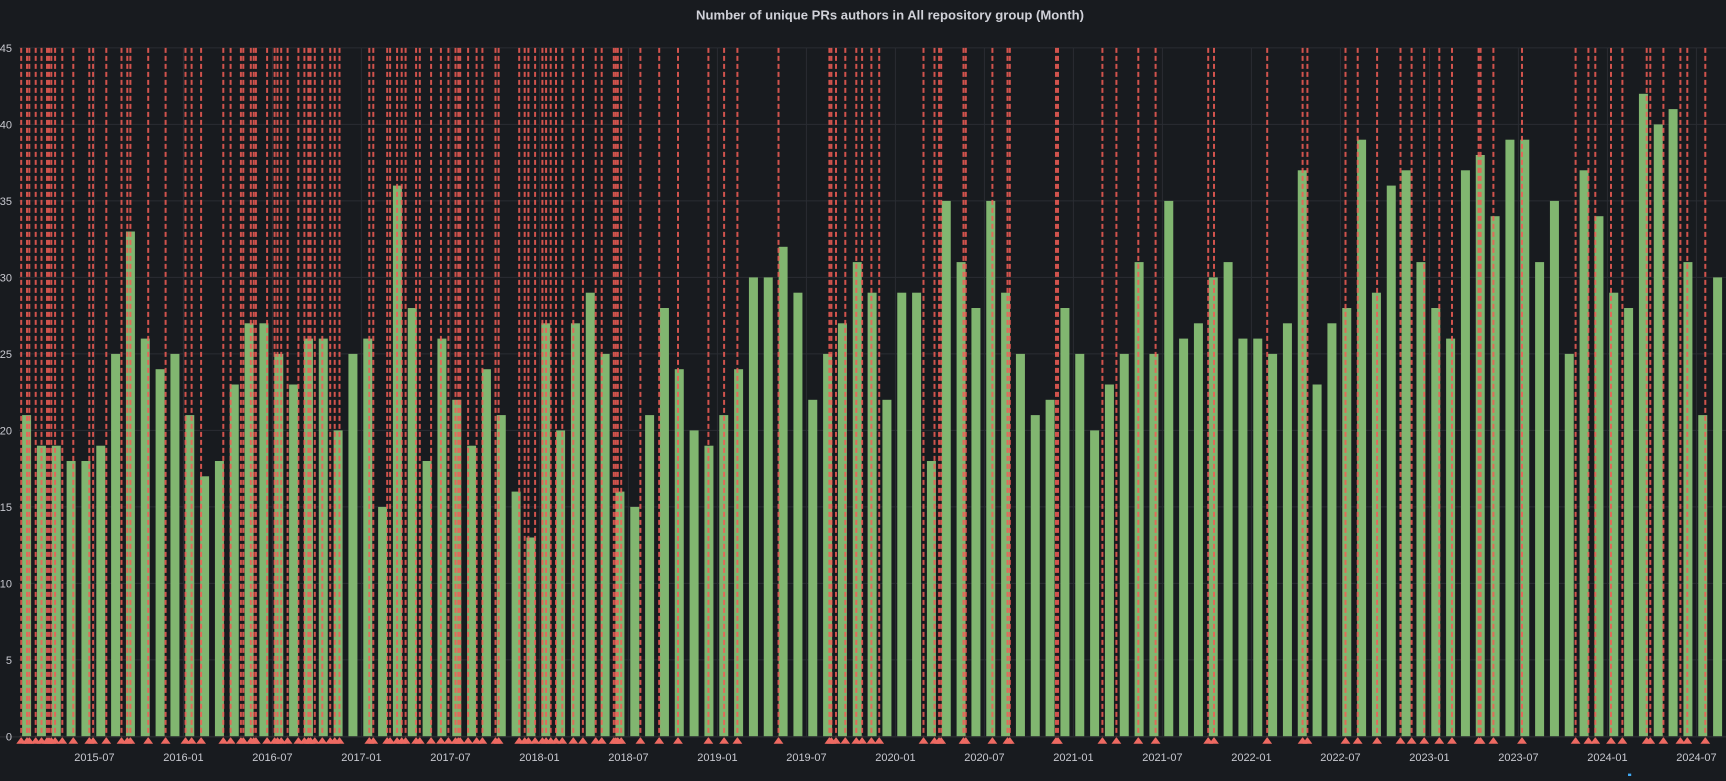 This screenshot has height=781, width=1726. Describe the element at coordinates (6, 125) in the screenshot. I see `svg-text: 40` at that location.